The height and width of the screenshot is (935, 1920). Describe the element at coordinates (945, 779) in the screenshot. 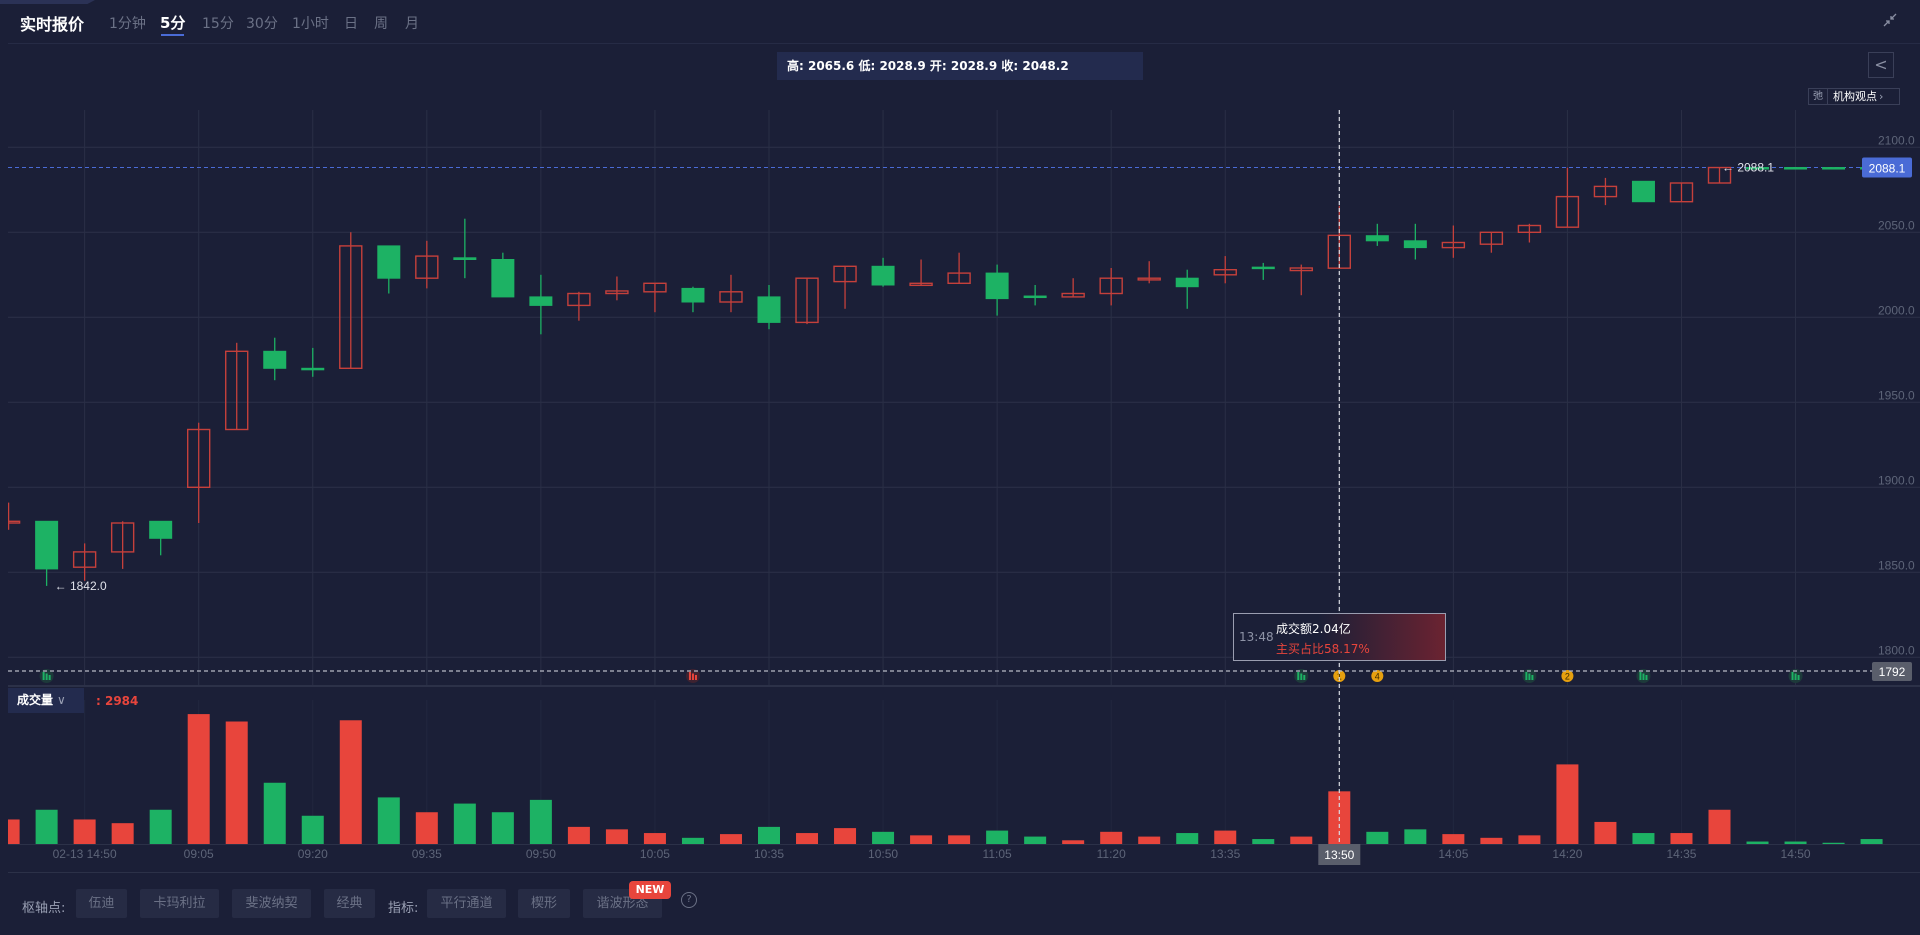

I see `volume-group` at that location.